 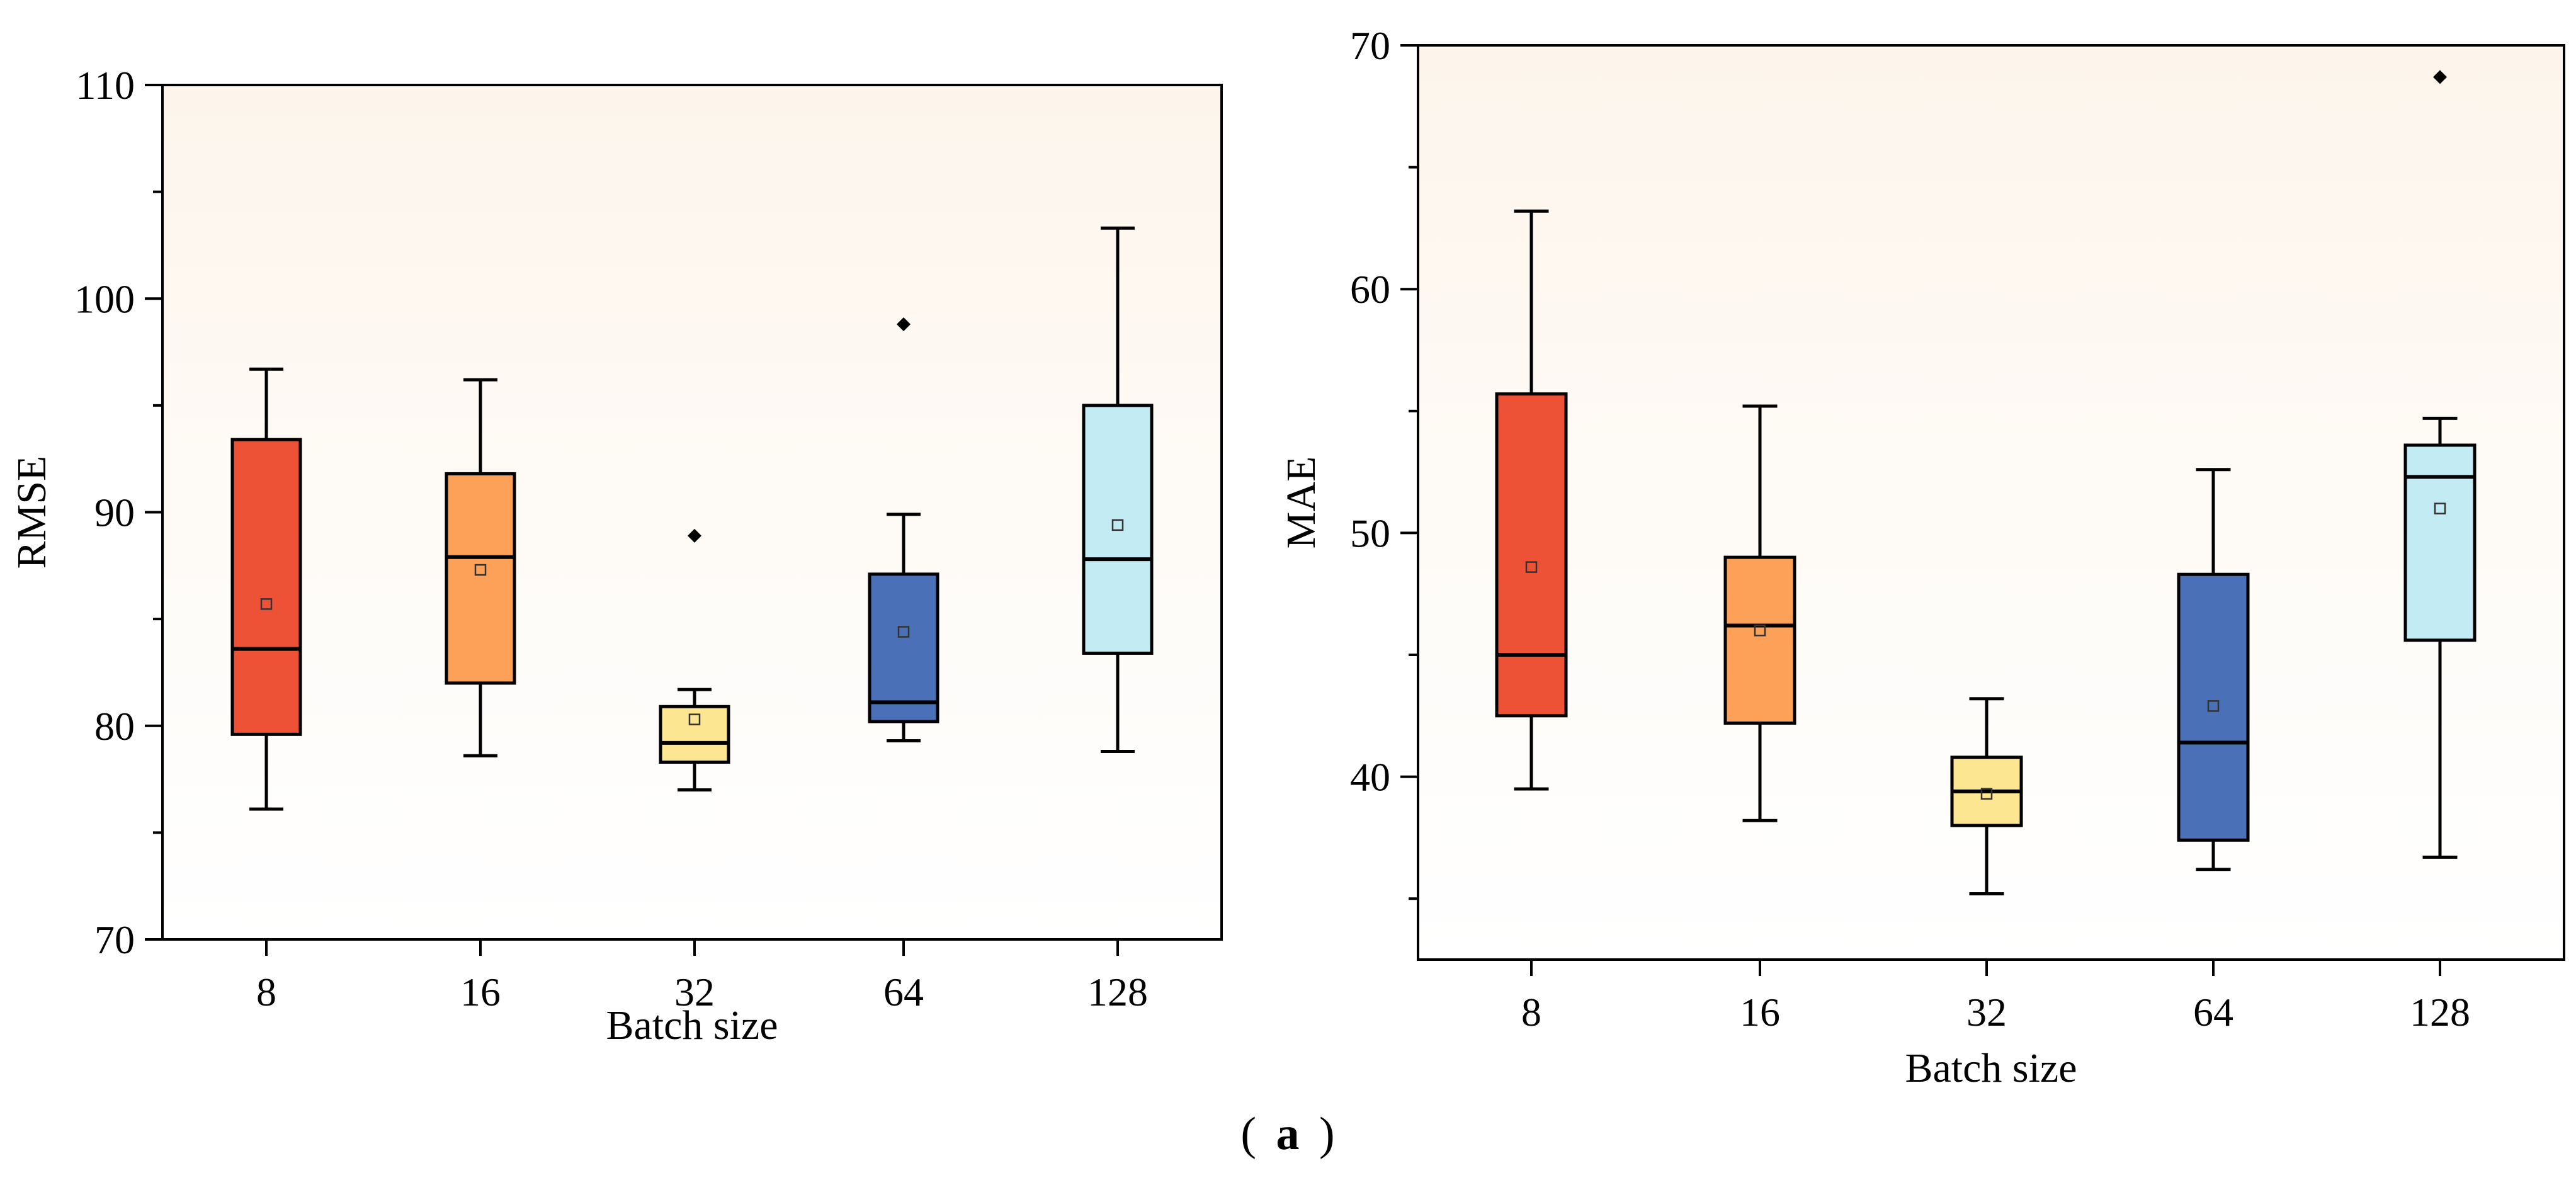 I want to click on caption-label: a, so click(x=1288, y=1134).